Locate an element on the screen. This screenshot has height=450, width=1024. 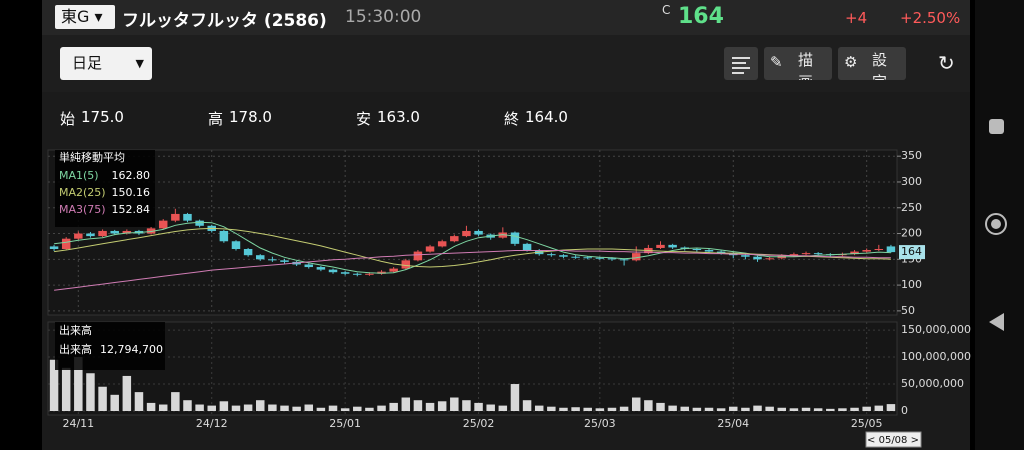
settings-button: ⚙設定 is located at coordinates (872, 63).